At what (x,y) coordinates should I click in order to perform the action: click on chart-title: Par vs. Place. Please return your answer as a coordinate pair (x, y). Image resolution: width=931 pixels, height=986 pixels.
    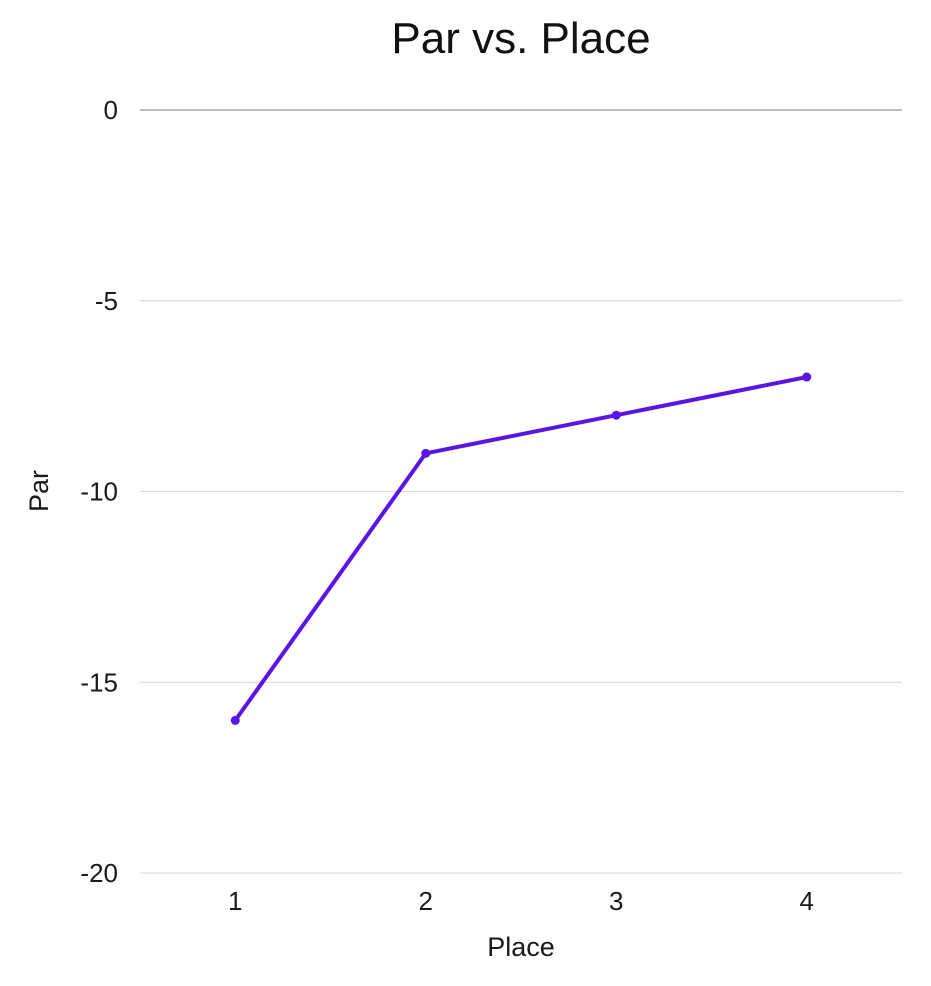
    Looking at the image, I should click on (521, 38).